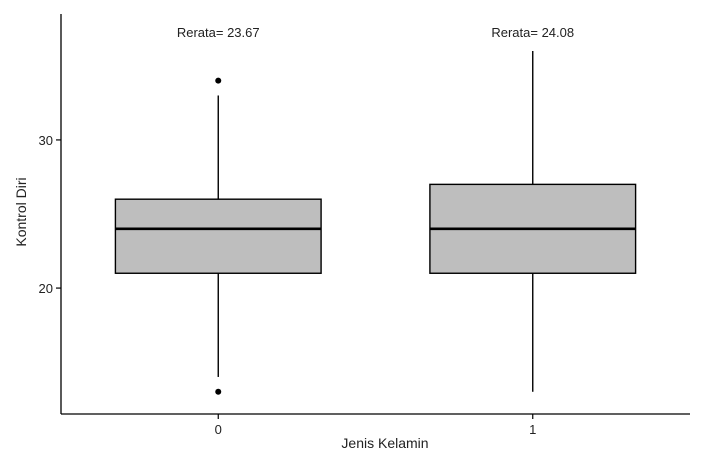  What do you see at coordinates (218, 32) in the screenshot?
I see `mean-annotation: Rerata= 23.67` at bounding box center [218, 32].